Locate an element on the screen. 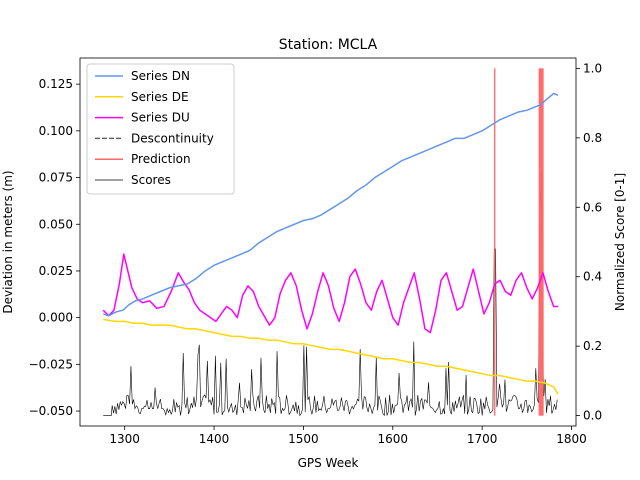  y2-tick-label: 0.2 is located at coordinates (592, 346).